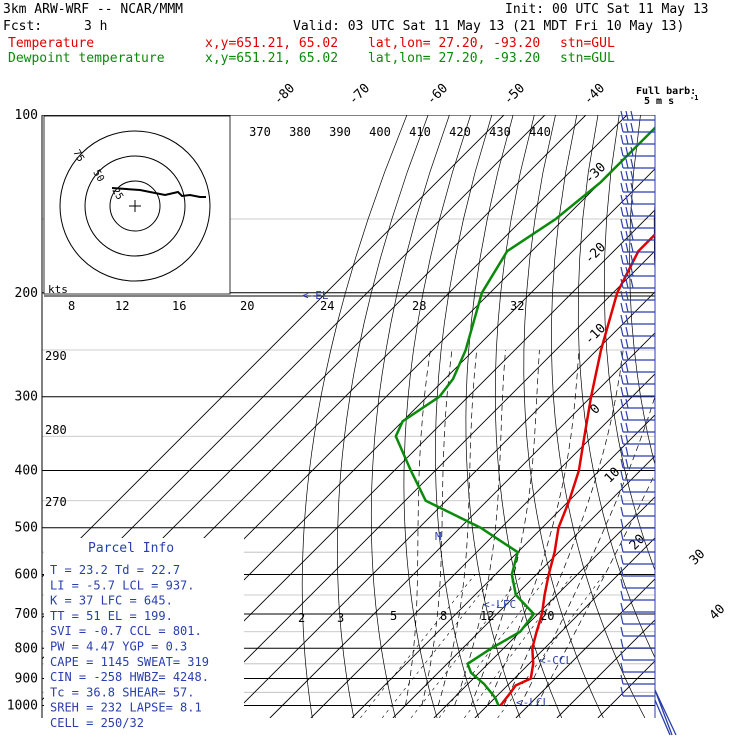 The width and height of the screenshot is (740, 740). What do you see at coordinates (26, 614) in the screenshot?
I see `pressure-tick-label: 700` at bounding box center [26, 614].